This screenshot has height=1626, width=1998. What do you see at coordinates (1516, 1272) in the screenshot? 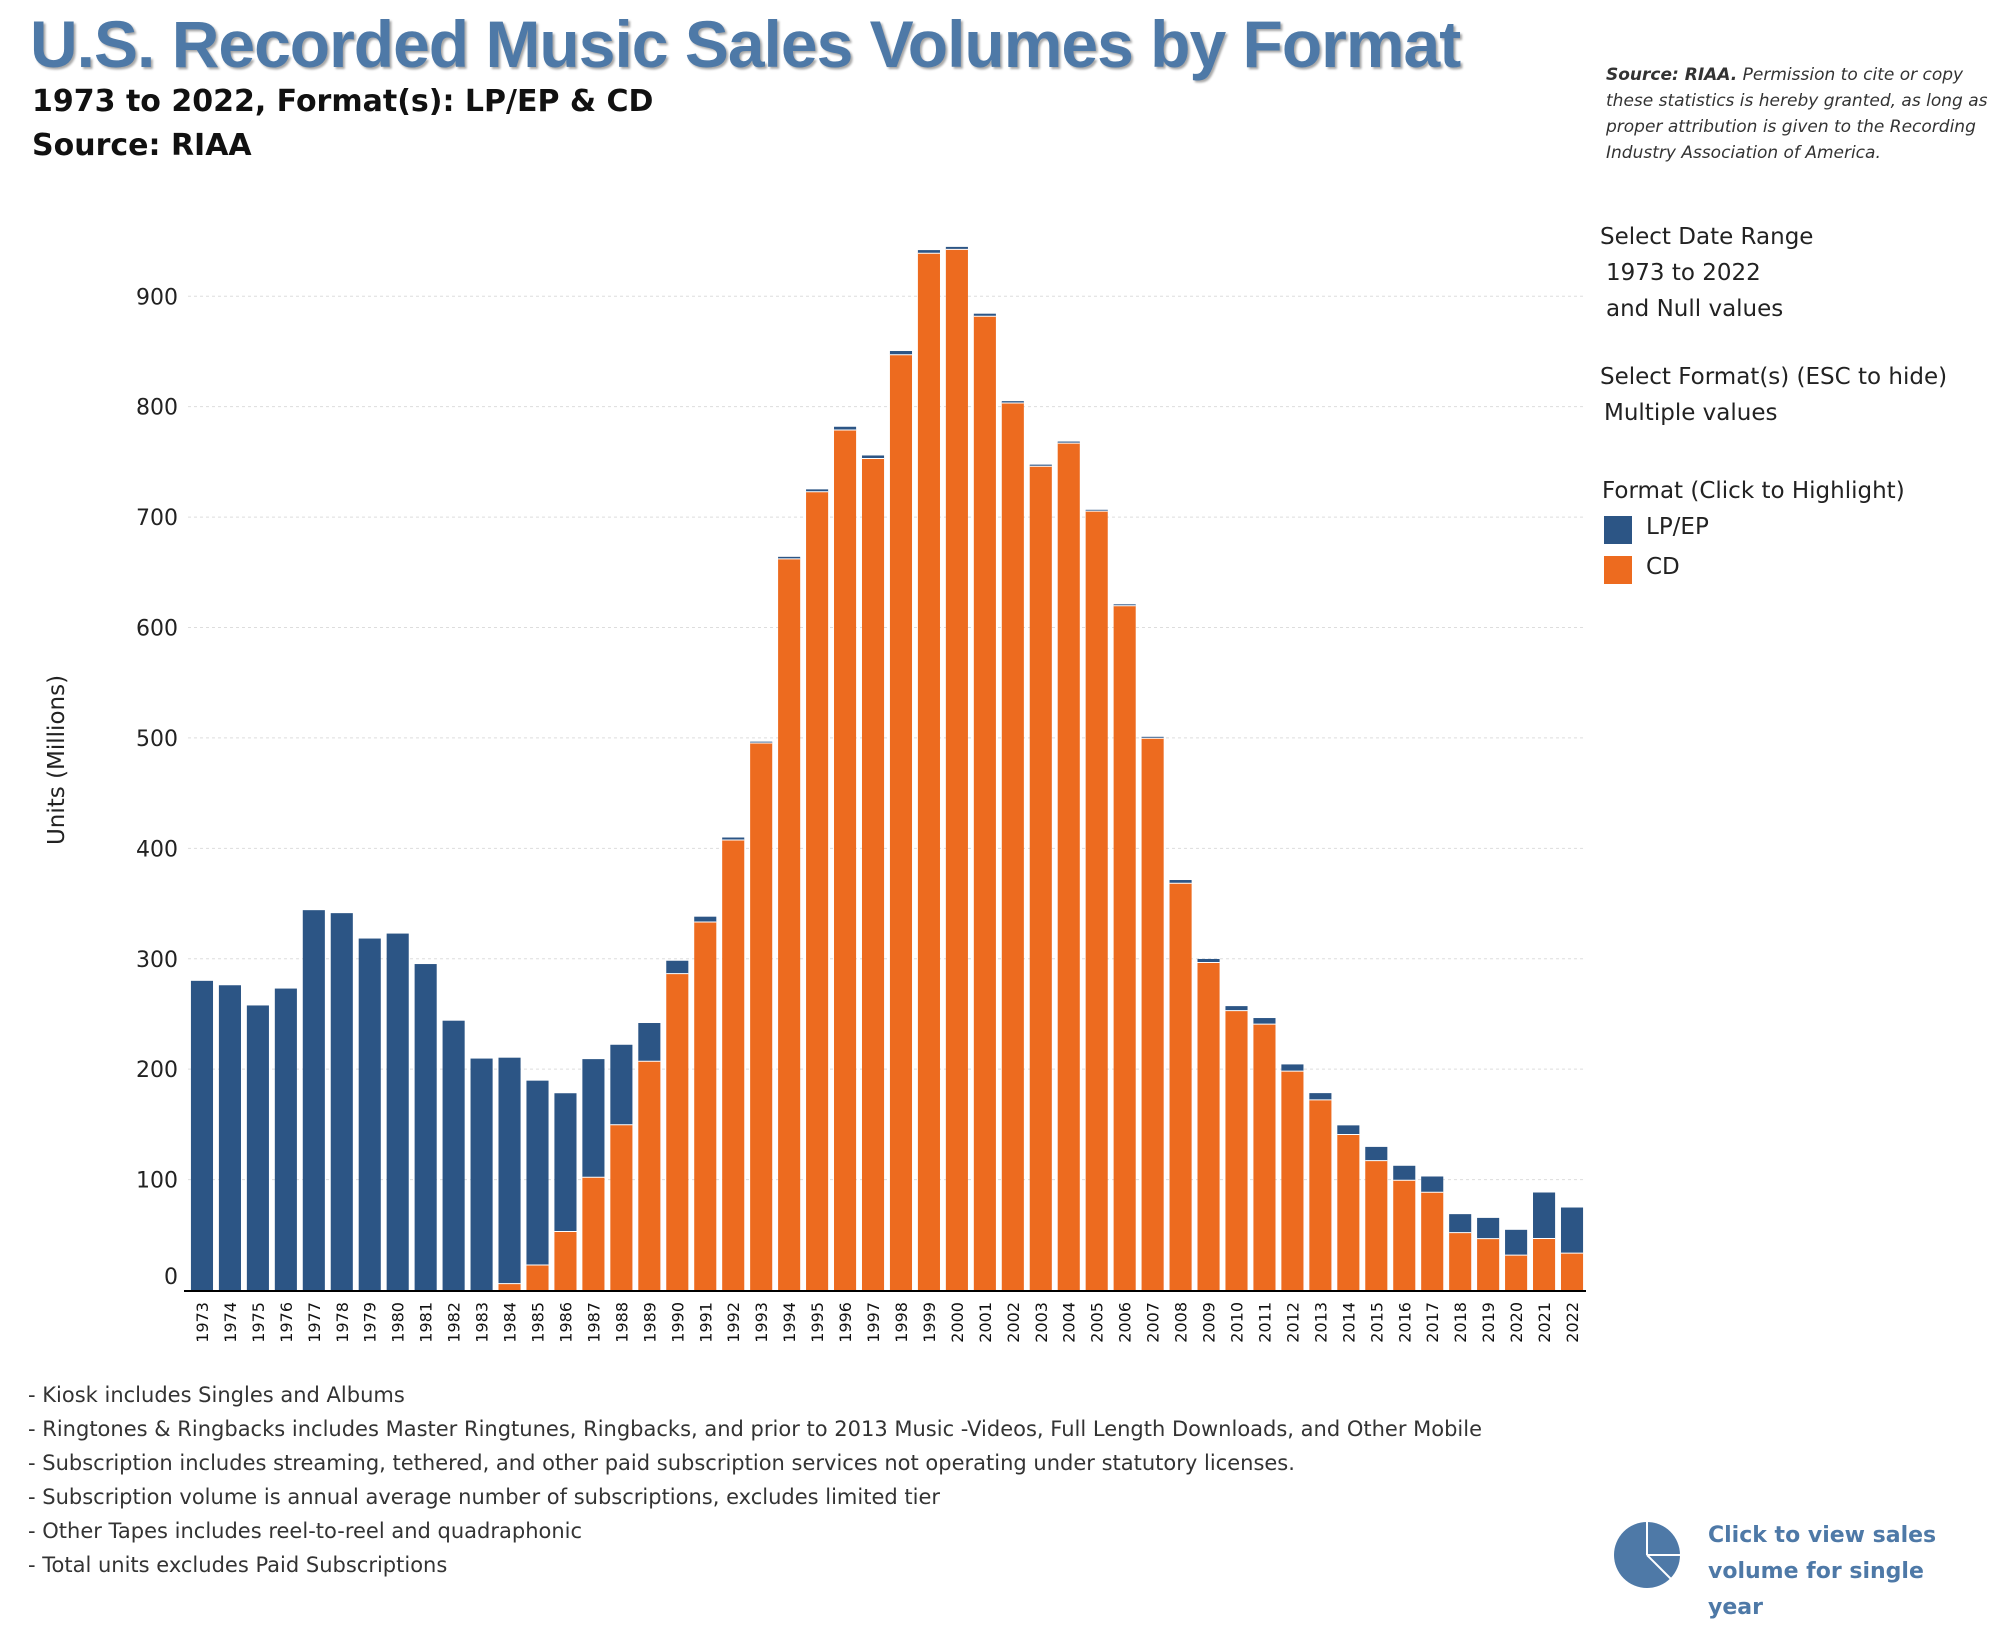
I see `bar-cd-2020` at bounding box center [1516, 1272].